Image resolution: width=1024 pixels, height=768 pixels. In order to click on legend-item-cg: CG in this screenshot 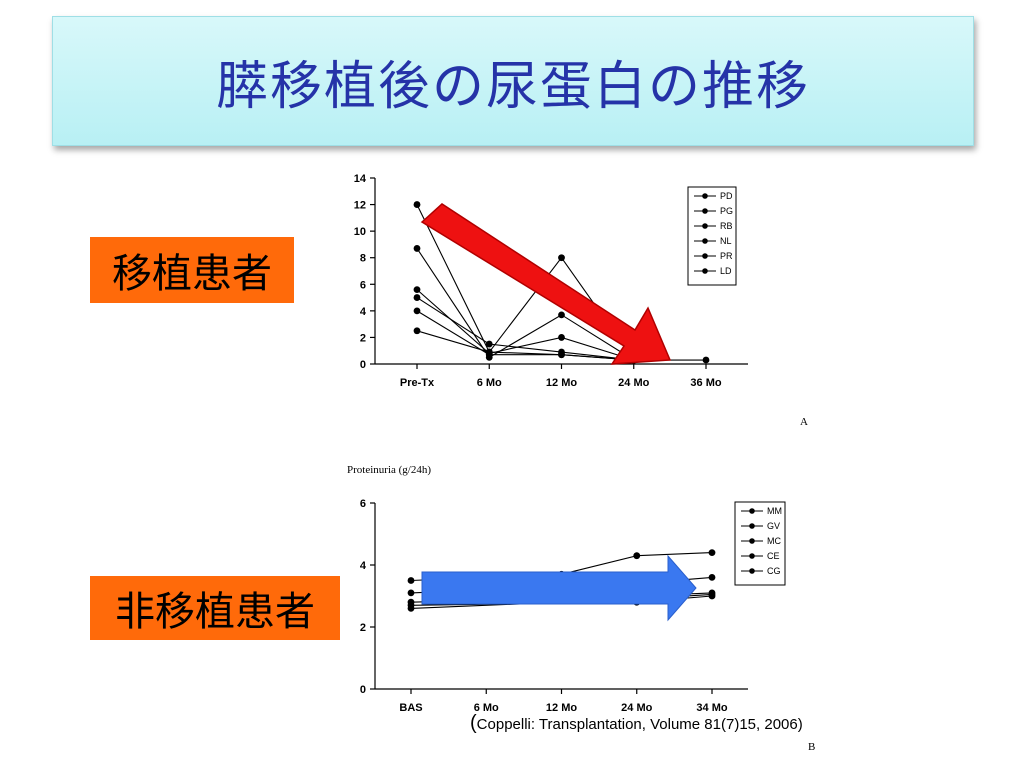, I will do `click(774, 571)`.